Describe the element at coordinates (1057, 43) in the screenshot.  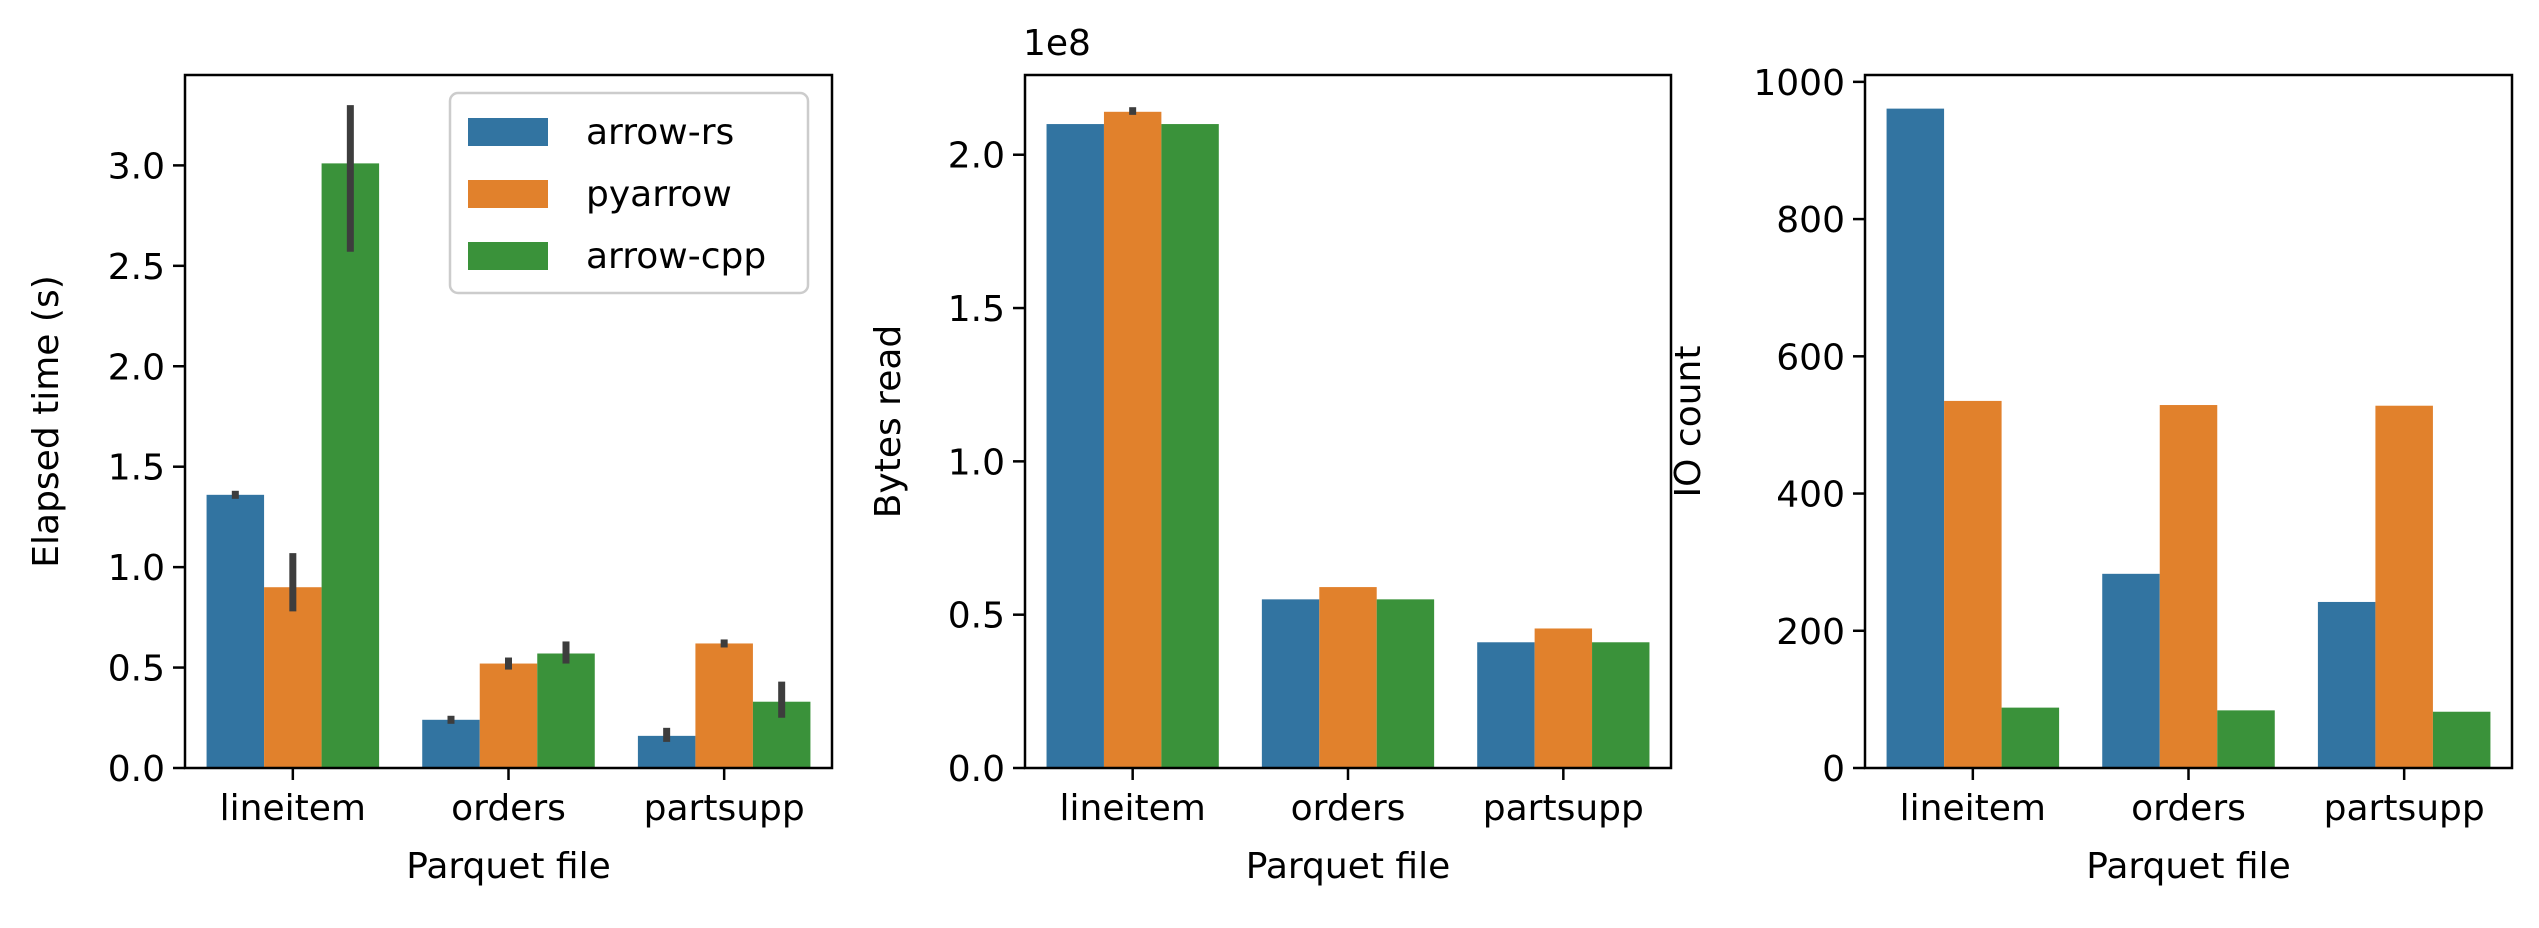
I see `offset-label: 1e8` at that location.